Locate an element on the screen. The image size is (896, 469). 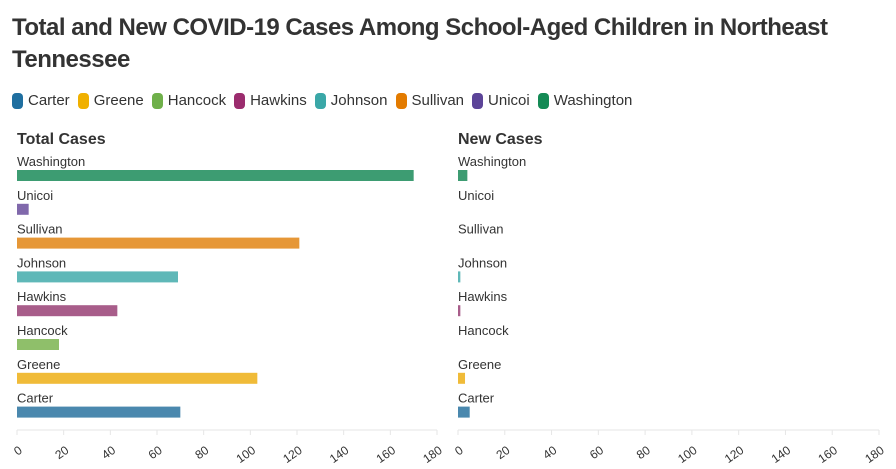
legend-item-washington: Washington is located at coordinates (585, 100).